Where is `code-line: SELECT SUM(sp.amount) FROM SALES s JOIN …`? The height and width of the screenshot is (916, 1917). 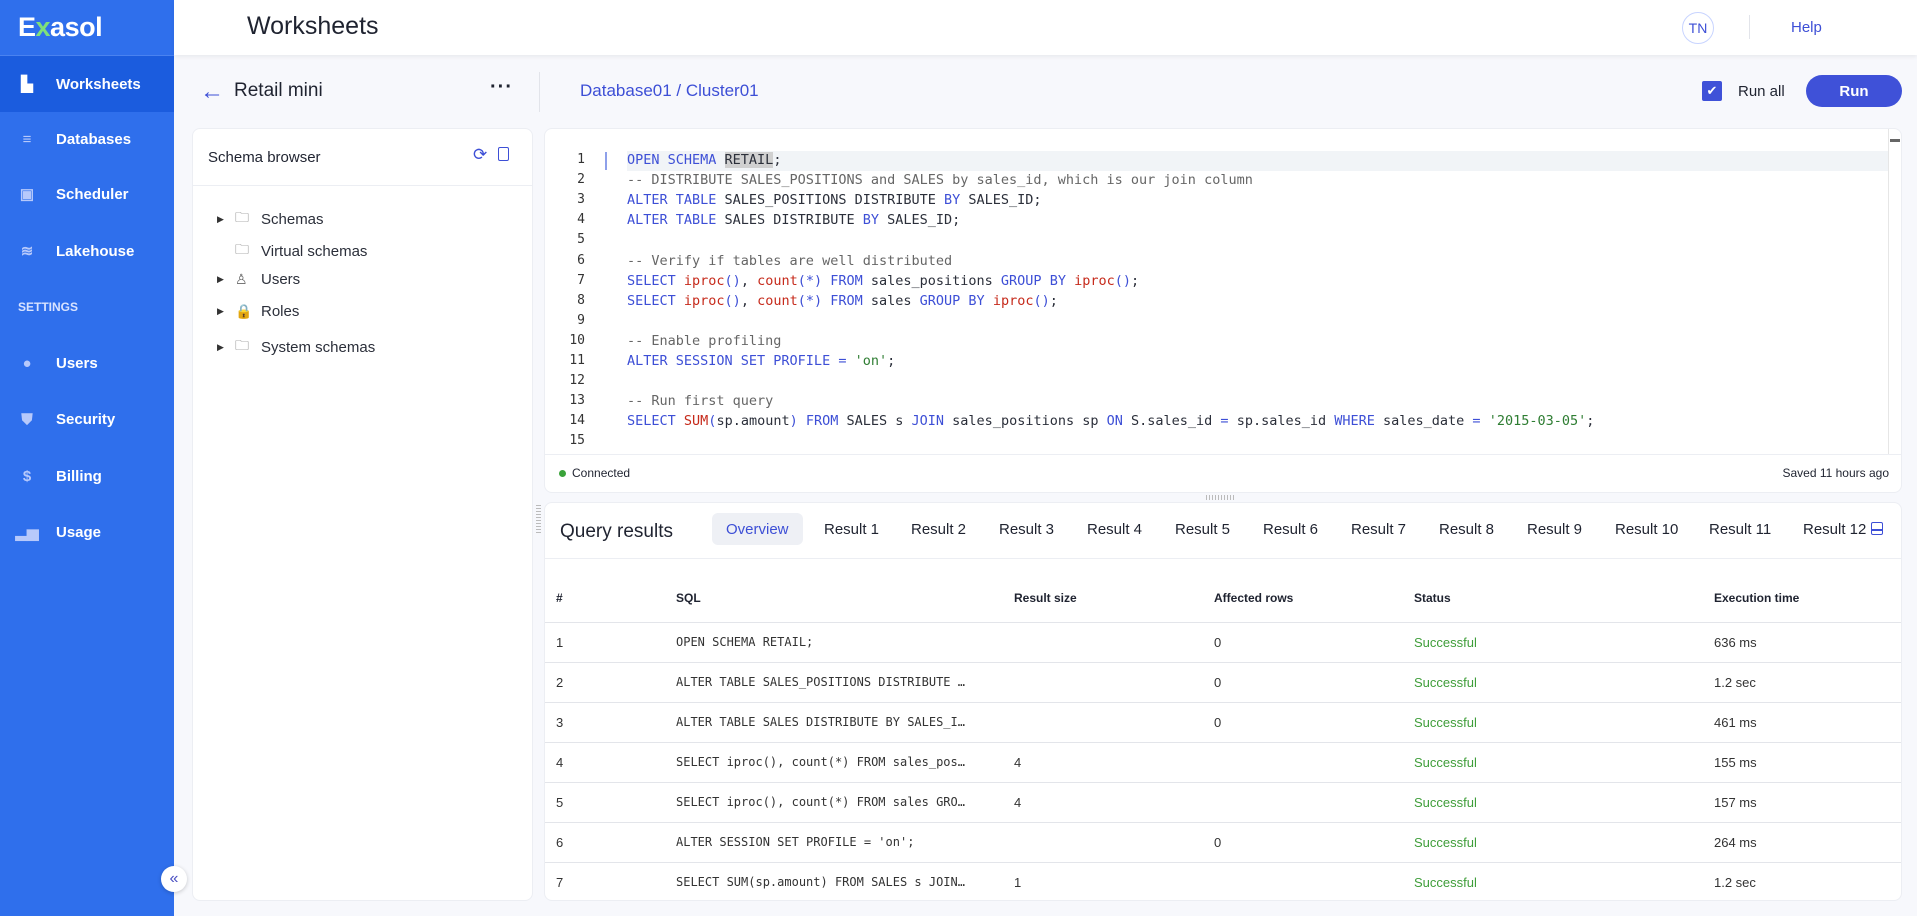
code-line: SELECT SUM(sp.amount) FROM SALES s JOIN … is located at coordinates (1110, 421).